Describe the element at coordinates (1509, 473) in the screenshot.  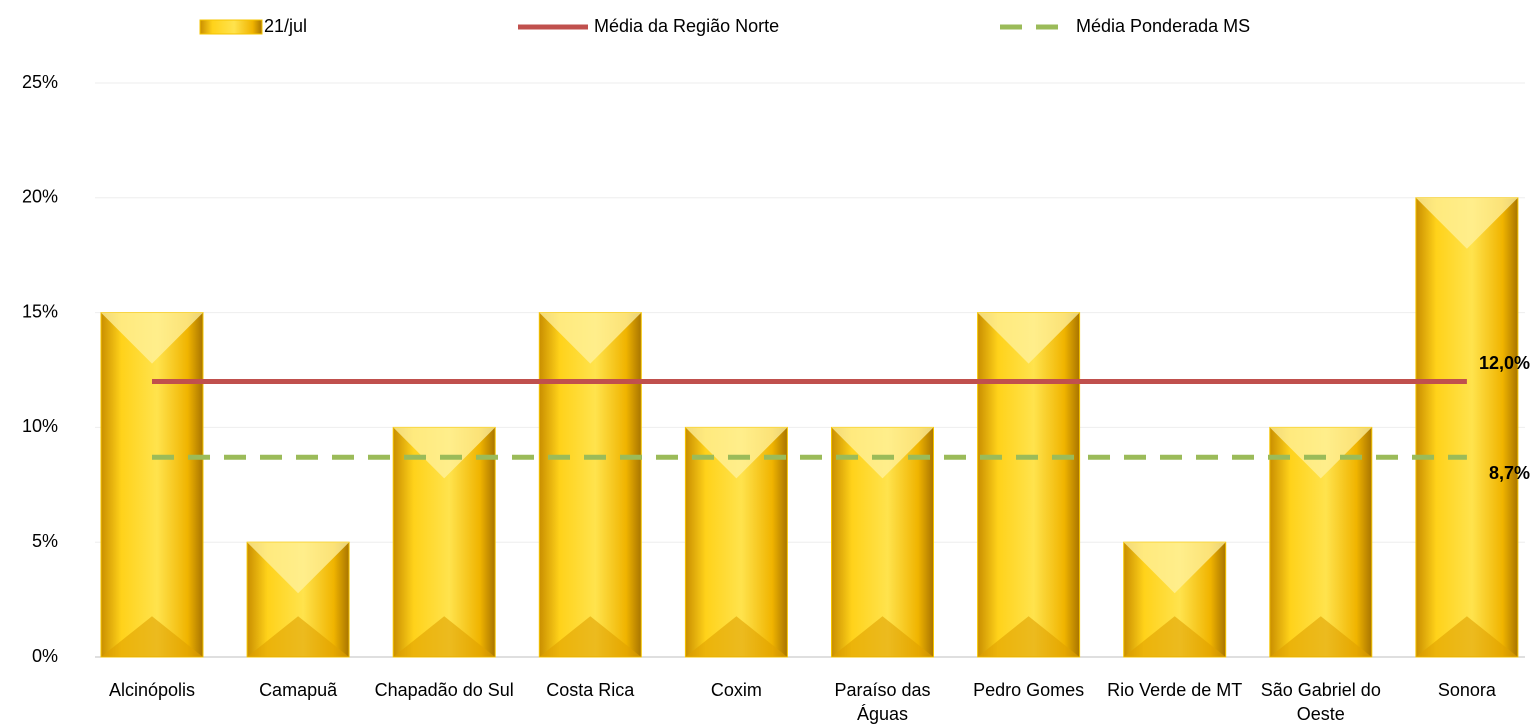
I see `data-label: 8,7%` at that location.